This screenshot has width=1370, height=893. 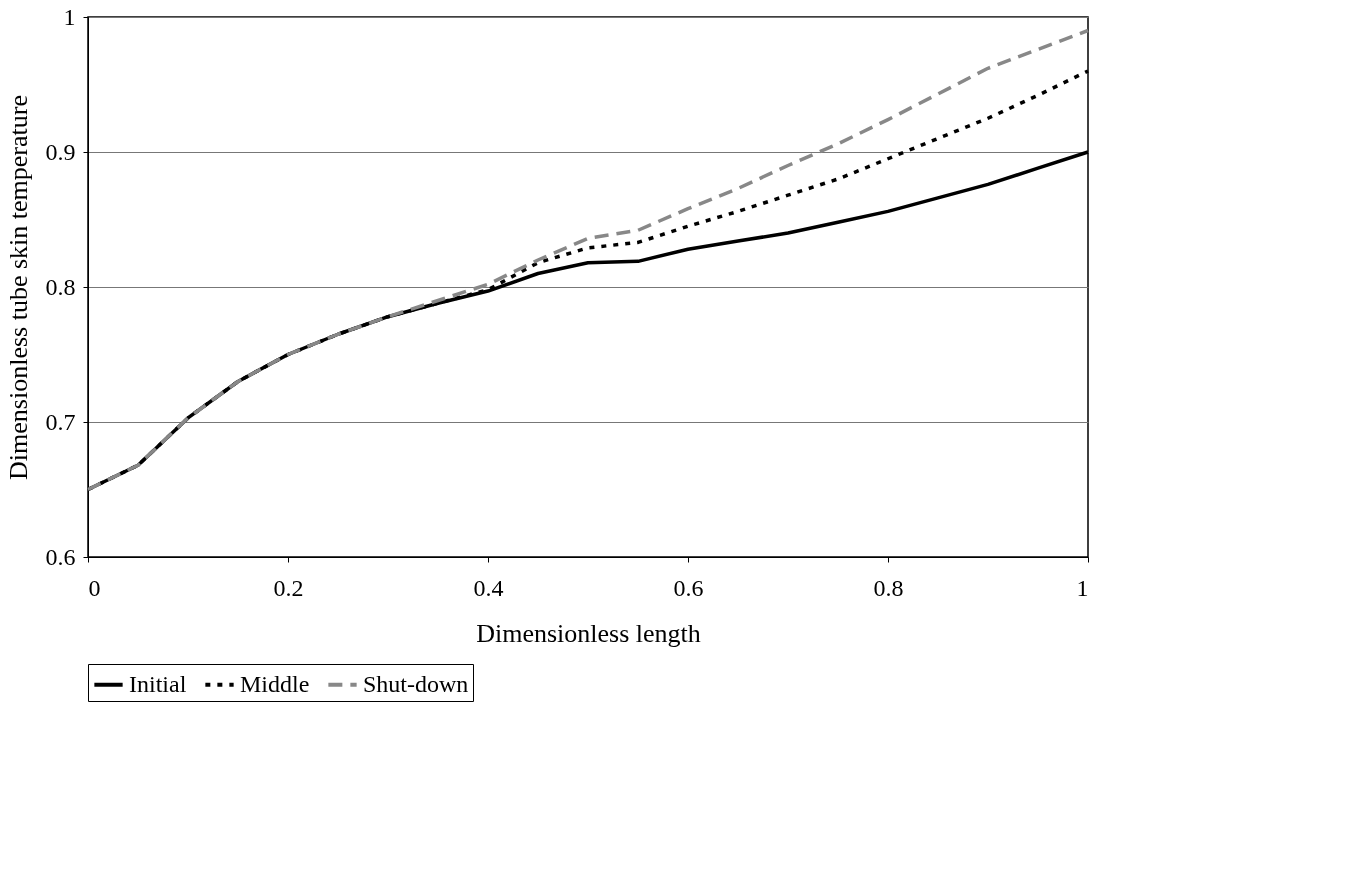 What do you see at coordinates (94, 587) in the screenshot?
I see `x-tick-label: 0` at bounding box center [94, 587].